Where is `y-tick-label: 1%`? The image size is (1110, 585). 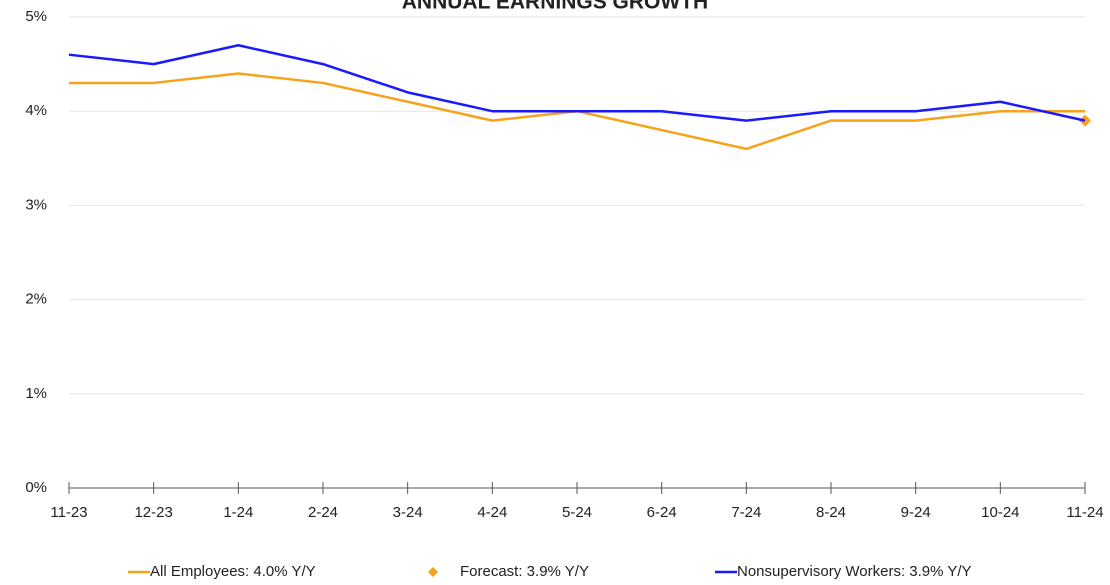 y-tick-label: 1% is located at coordinates (36, 393).